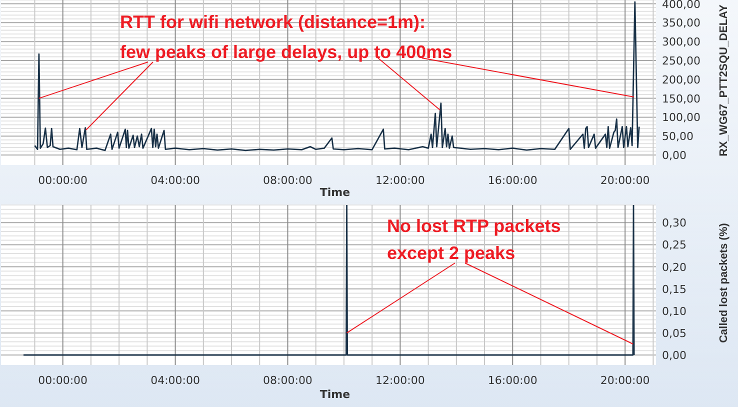  Describe the element at coordinates (273, 22) in the screenshot. I see `annotation: RTT for wifi network (distance=1m):` at that location.